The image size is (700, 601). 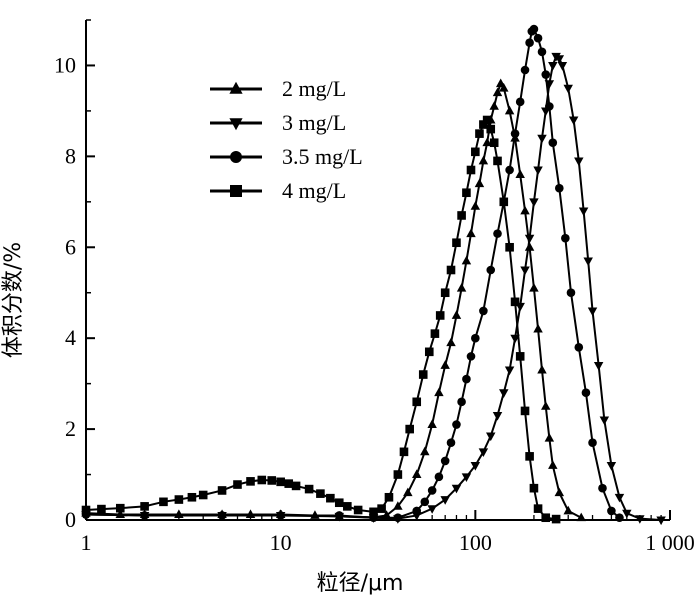 What do you see at coordinates (86, 542) in the screenshot?
I see `x-tick-label: 1` at bounding box center [86, 542].